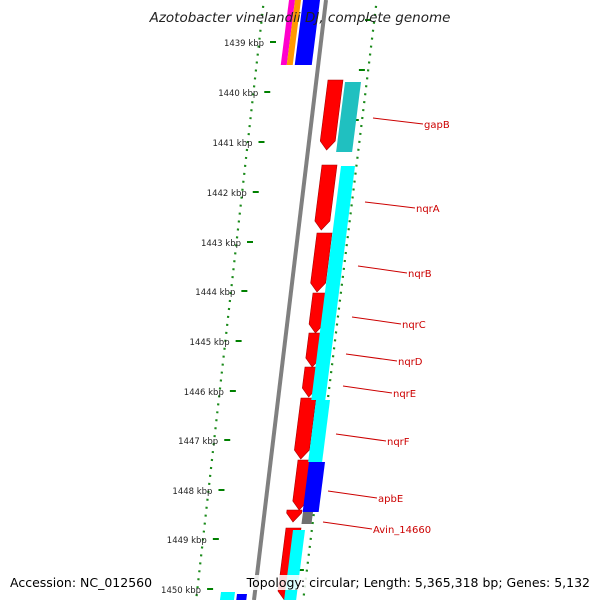 The height and width of the screenshot is (600, 600). Describe the element at coordinates (428, 209) in the screenshot. I see `gene-label: nqrA` at that location.